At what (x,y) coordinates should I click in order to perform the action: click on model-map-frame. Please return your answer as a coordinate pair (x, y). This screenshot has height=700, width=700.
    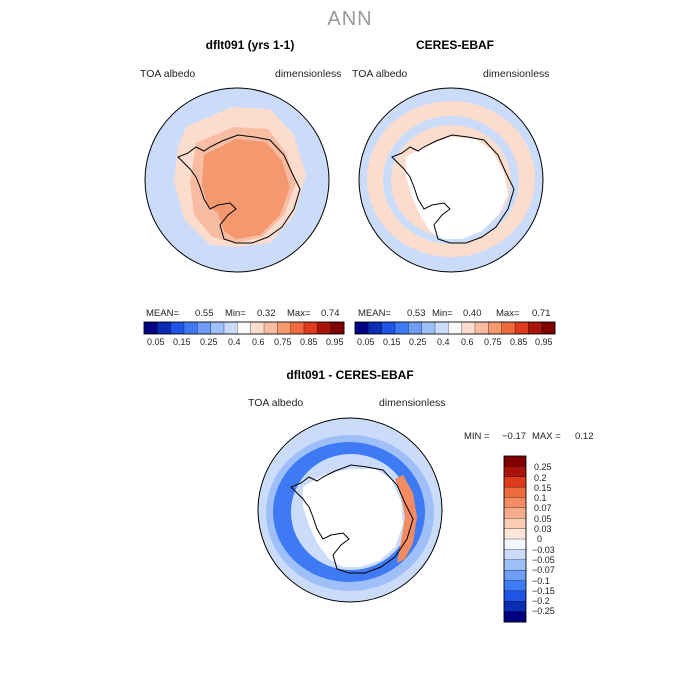
    Looking at the image, I should click on (237, 180).